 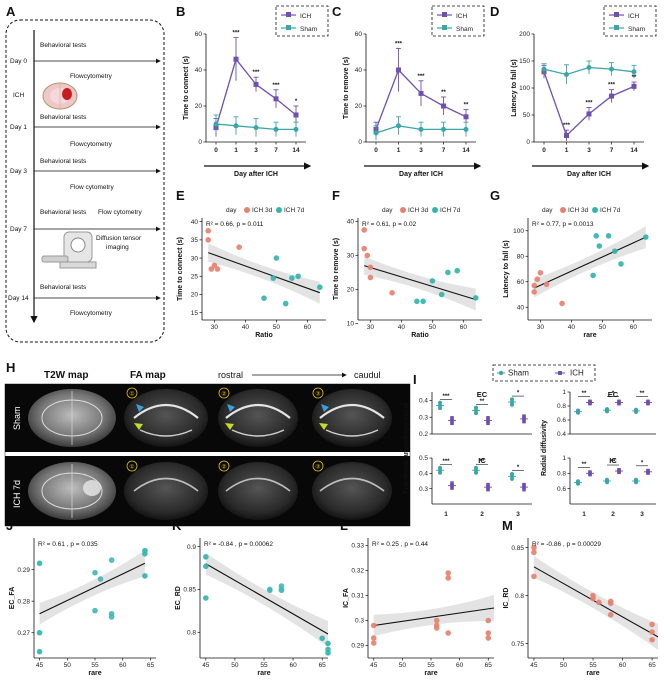 I want to click on x-axis-label: Ratio, so click(x=420, y=335).